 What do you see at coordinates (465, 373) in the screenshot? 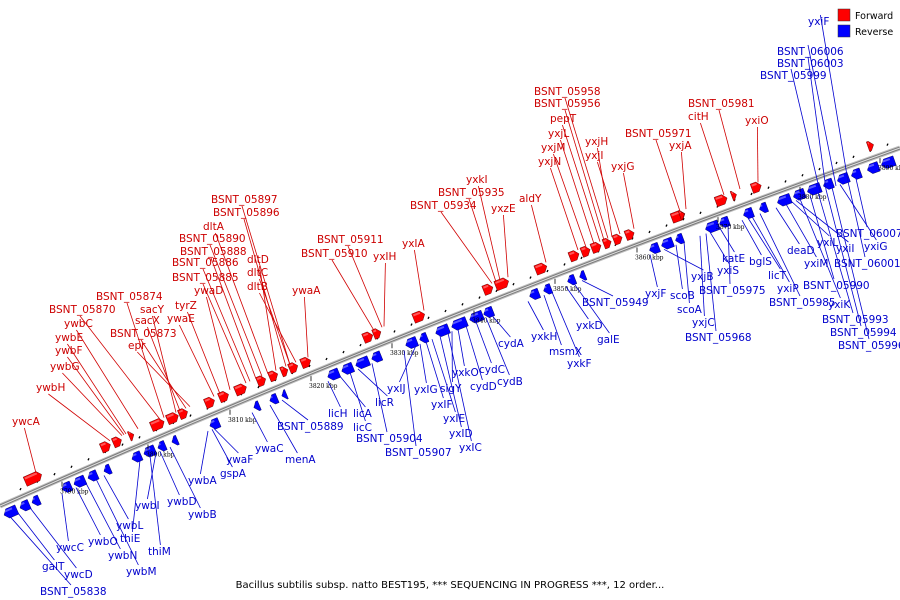
I see `reverse-gene-label-yxko: yxkO` at bounding box center [465, 373].